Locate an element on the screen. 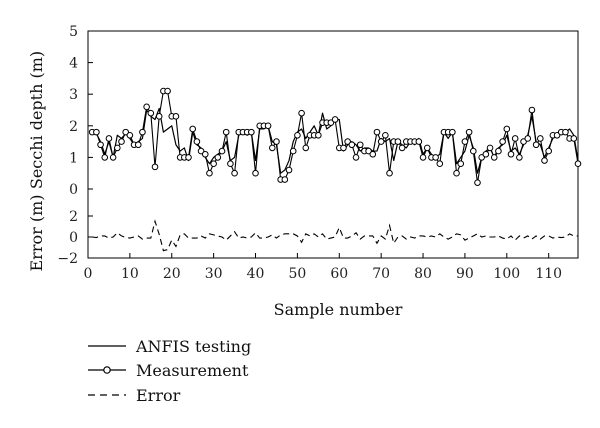 This screenshot has width=600, height=428. x-tick-label: 80 is located at coordinates (423, 274).